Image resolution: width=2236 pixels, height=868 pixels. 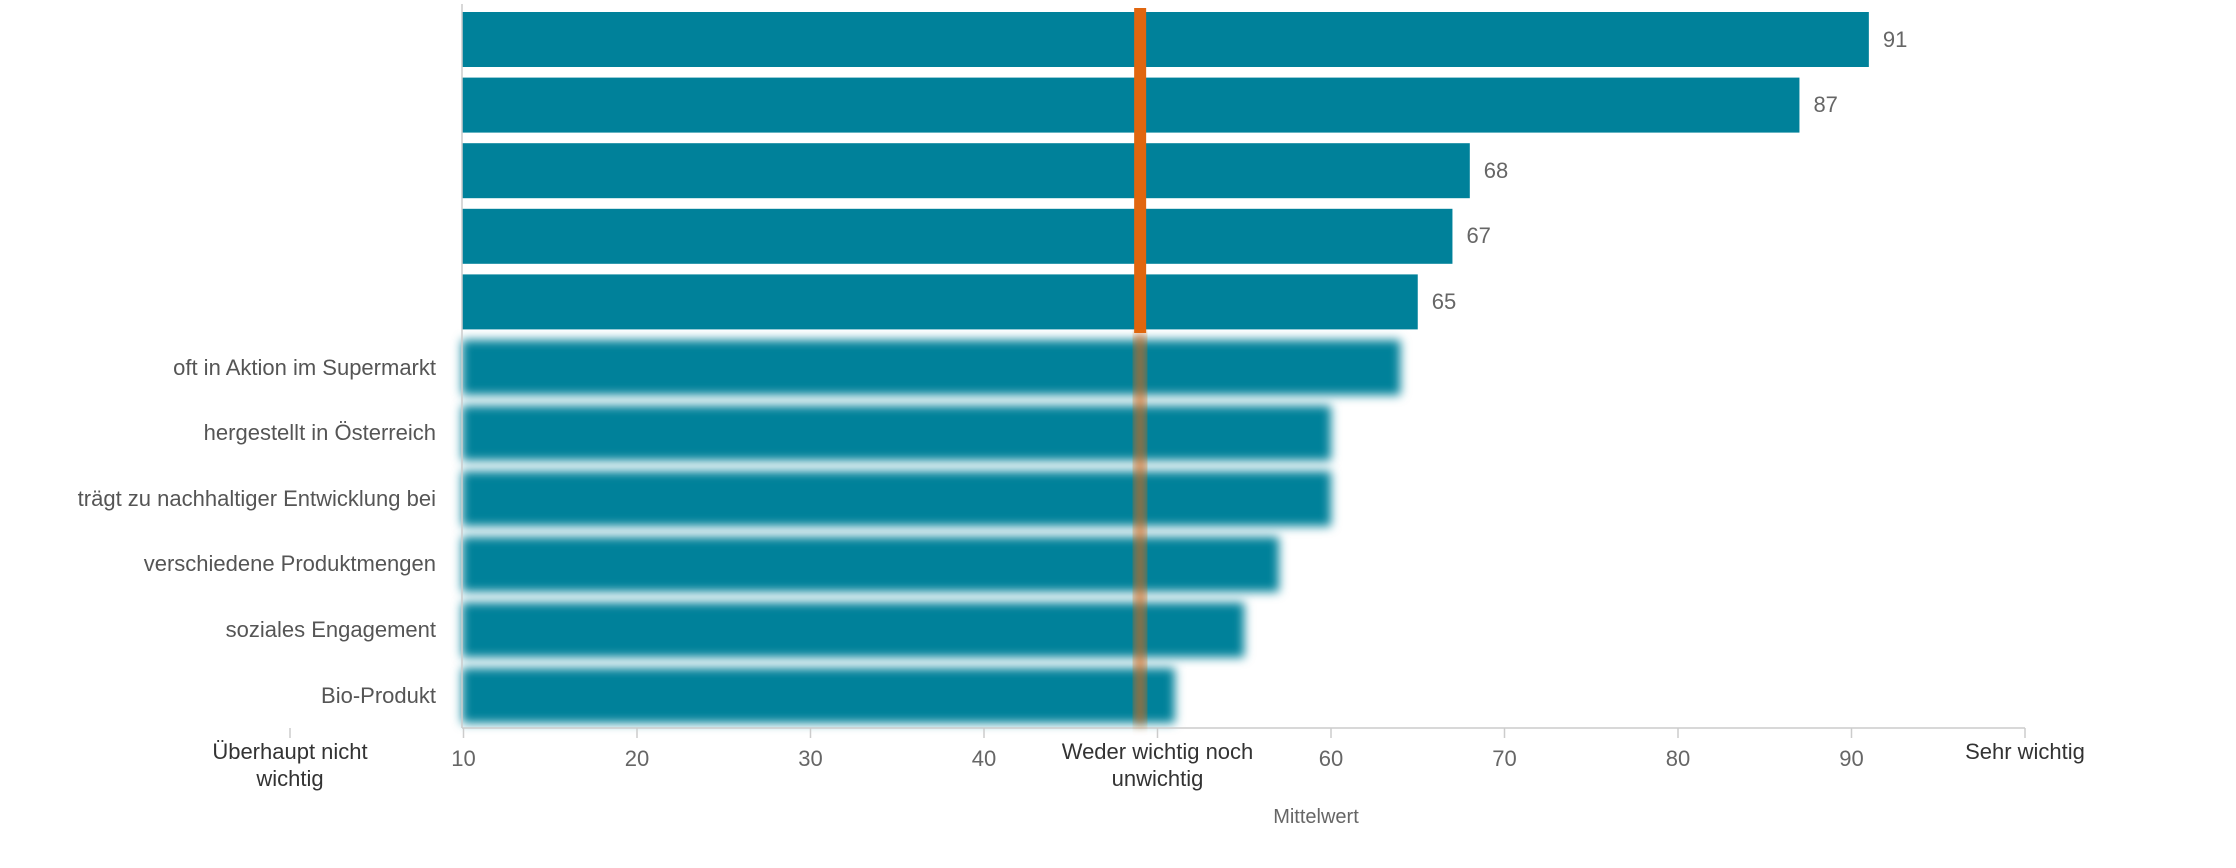 What do you see at coordinates (1444, 301) in the screenshot?
I see `value-label-4: 65` at bounding box center [1444, 301].